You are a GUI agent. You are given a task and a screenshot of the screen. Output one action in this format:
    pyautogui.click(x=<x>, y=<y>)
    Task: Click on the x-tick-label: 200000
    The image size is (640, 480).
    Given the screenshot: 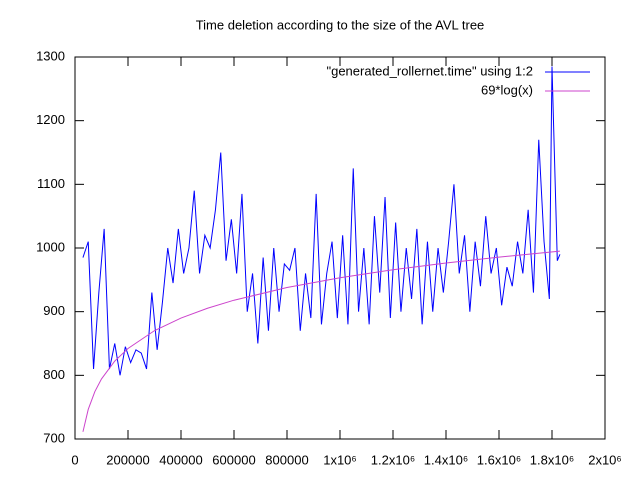 What is the action you would take?
    pyautogui.click(x=127, y=459)
    